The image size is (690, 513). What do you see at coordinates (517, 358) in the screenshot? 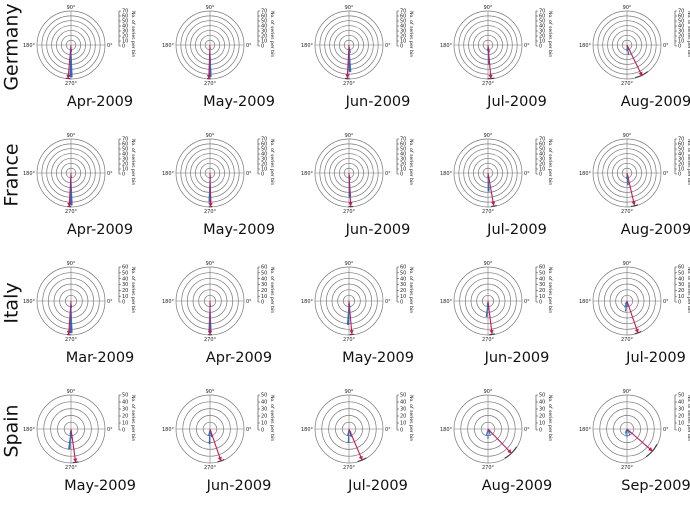
I see `month-label: Jun-2009` at bounding box center [517, 358].